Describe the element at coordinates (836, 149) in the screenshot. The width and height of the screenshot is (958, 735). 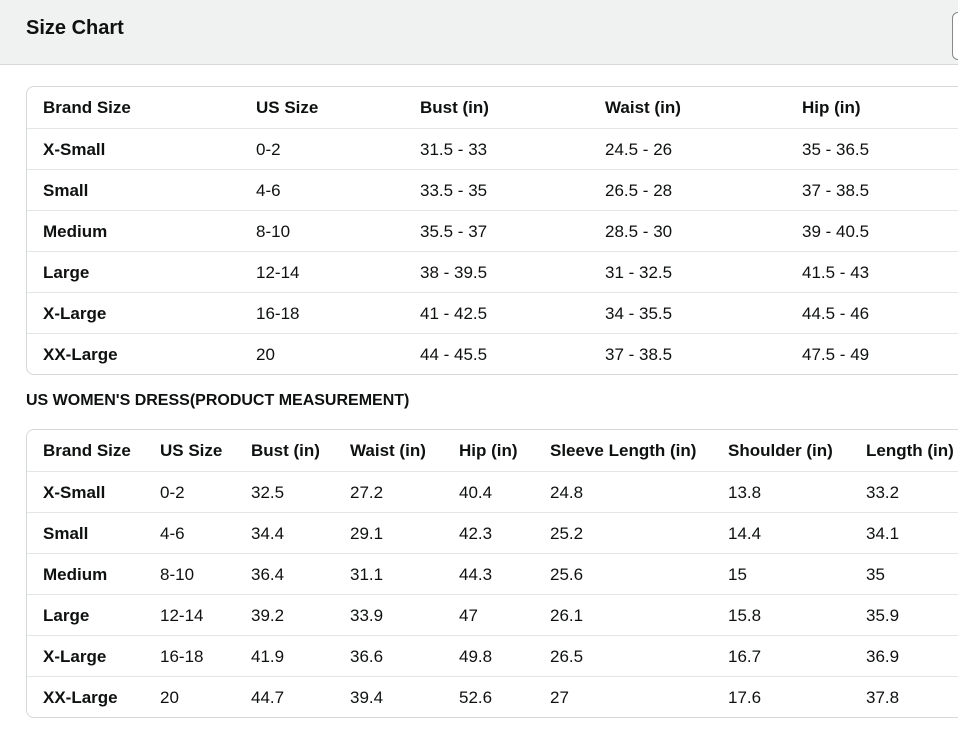
I see `table-cell: 35 - 36.5` at that location.